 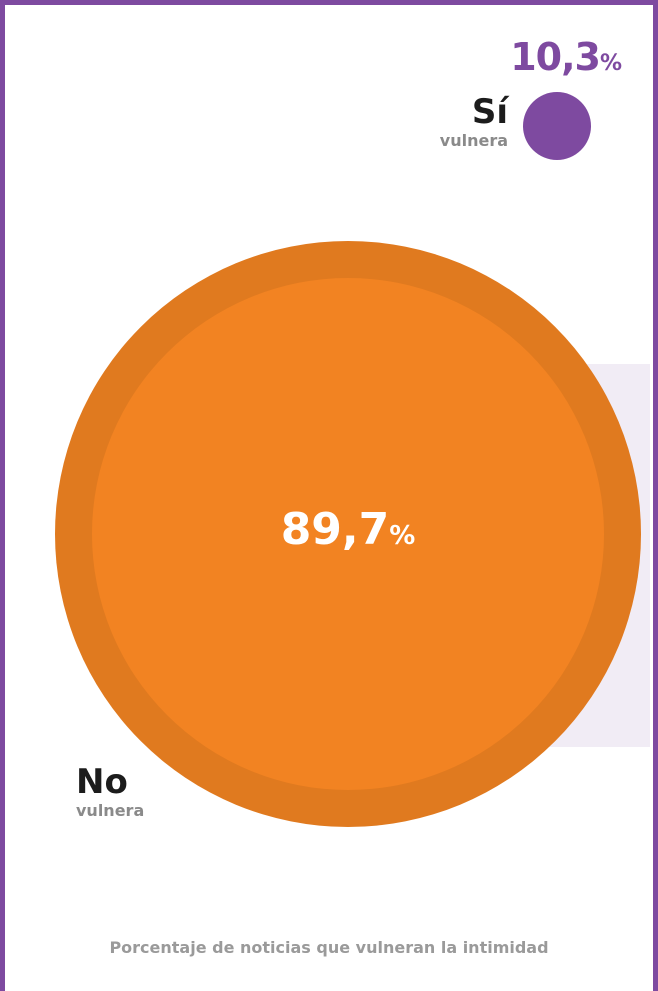 What do you see at coordinates (566, 57) in the screenshot?
I see `value-si: 10,3%` at bounding box center [566, 57].